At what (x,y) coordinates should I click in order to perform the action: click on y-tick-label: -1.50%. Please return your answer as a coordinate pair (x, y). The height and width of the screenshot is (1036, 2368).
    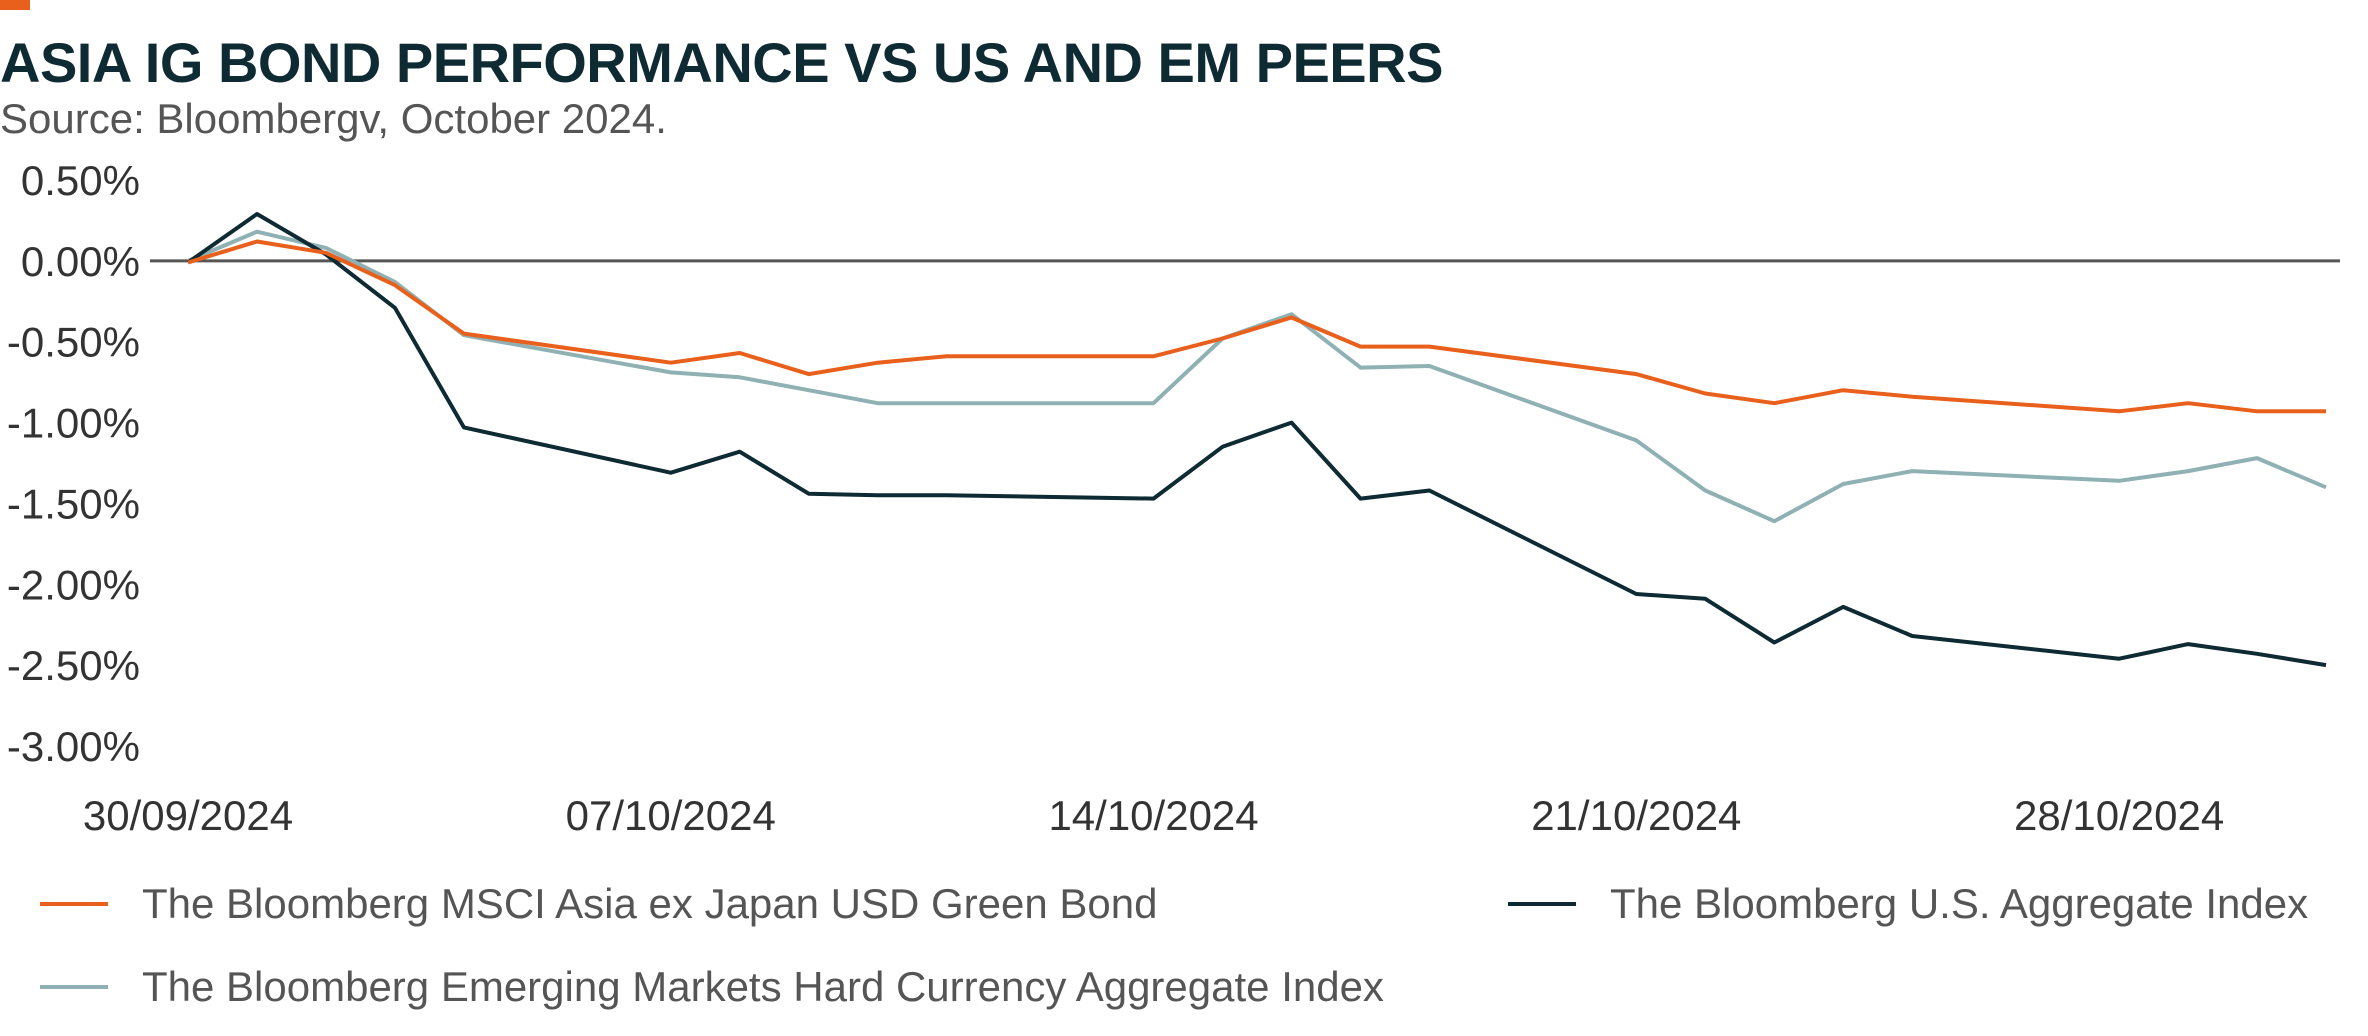
    Looking at the image, I should click on (73, 503).